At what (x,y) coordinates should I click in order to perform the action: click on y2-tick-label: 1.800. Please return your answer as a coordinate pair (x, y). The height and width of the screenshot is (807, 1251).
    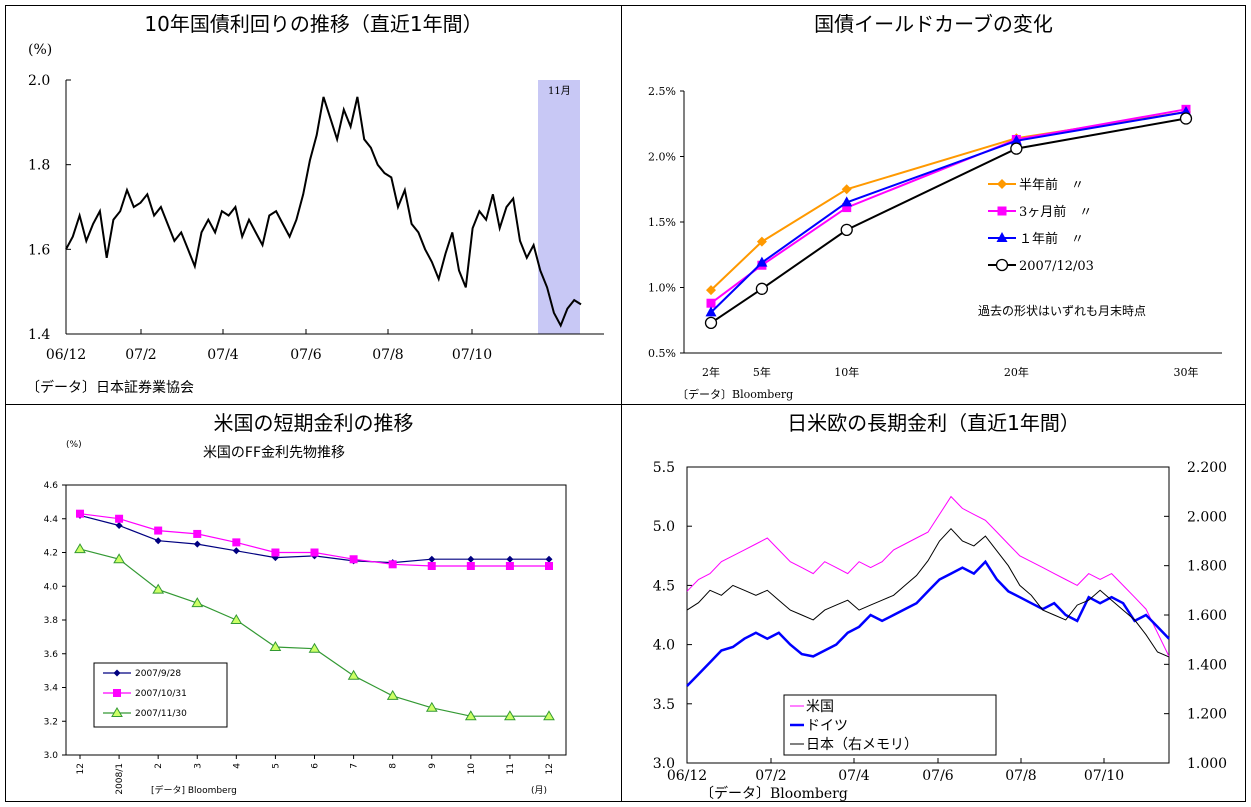
    Looking at the image, I should click on (1207, 567).